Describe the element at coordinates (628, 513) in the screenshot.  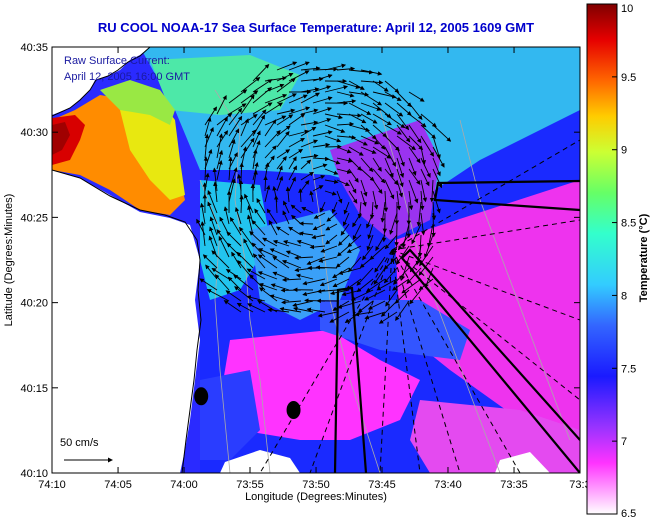
I see `colorbar-tick-label: 6.5` at that location.